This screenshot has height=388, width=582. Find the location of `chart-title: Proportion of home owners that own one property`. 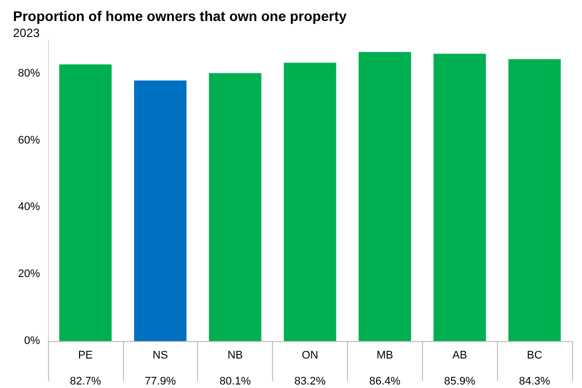

chart-title: Proportion of home owners that own one property is located at coordinates (180, 16).